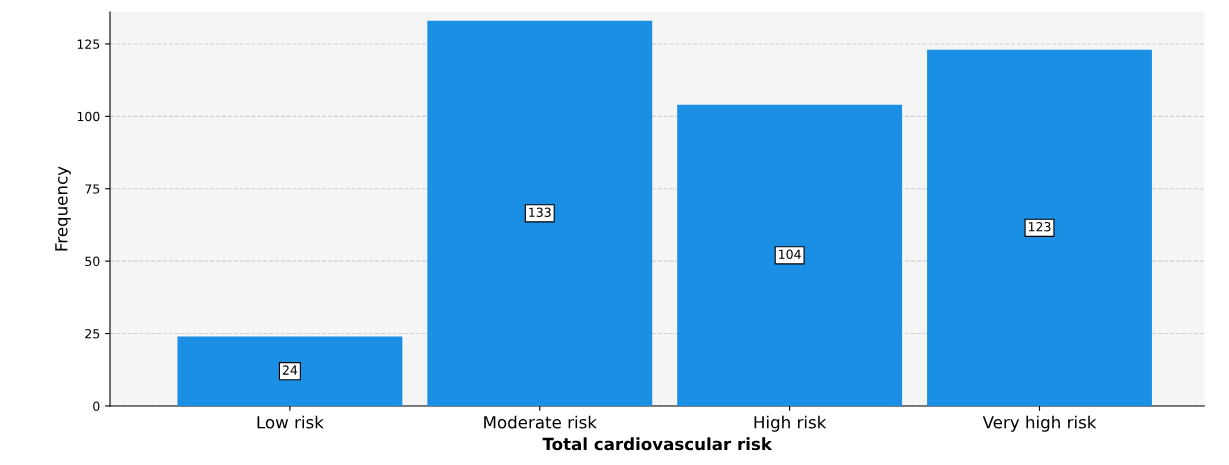  Describe the element at coordinates (540, 422) in the screenshot. I see `x-tick-label: Moderate risk` at that location.